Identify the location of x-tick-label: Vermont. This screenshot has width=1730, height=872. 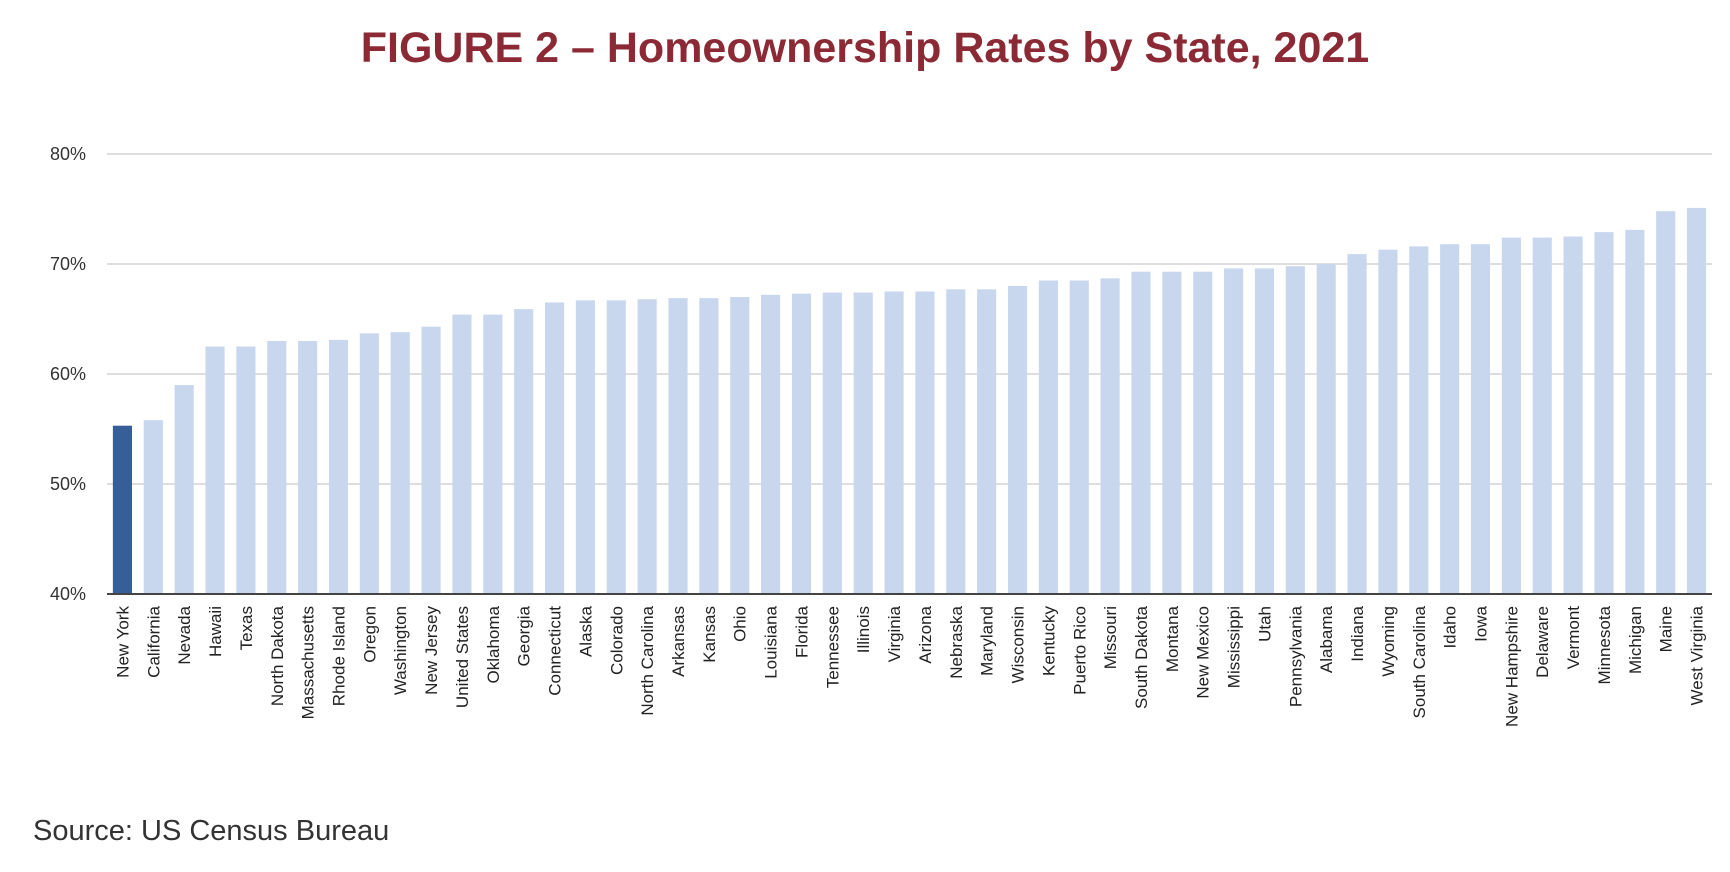
(1573, 638).